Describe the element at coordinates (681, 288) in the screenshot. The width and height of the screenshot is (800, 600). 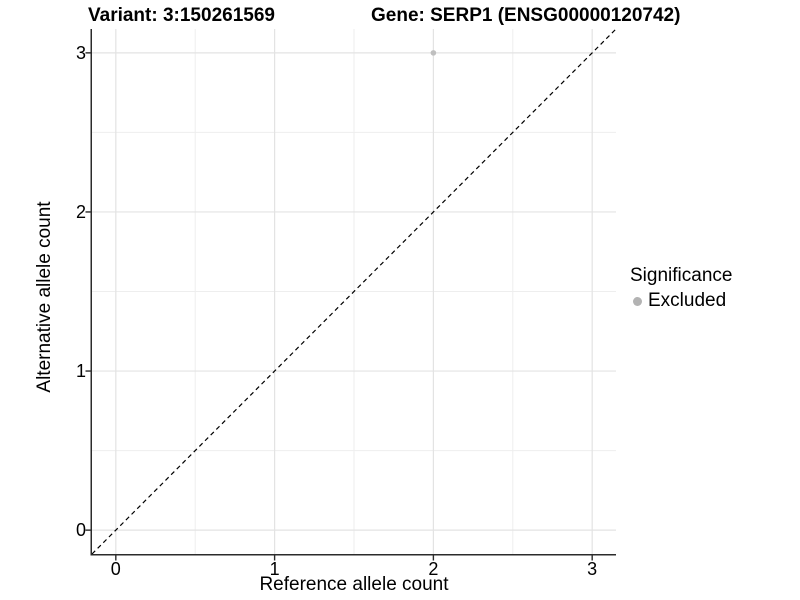
I see `legend: Significance Excluded` at that location.